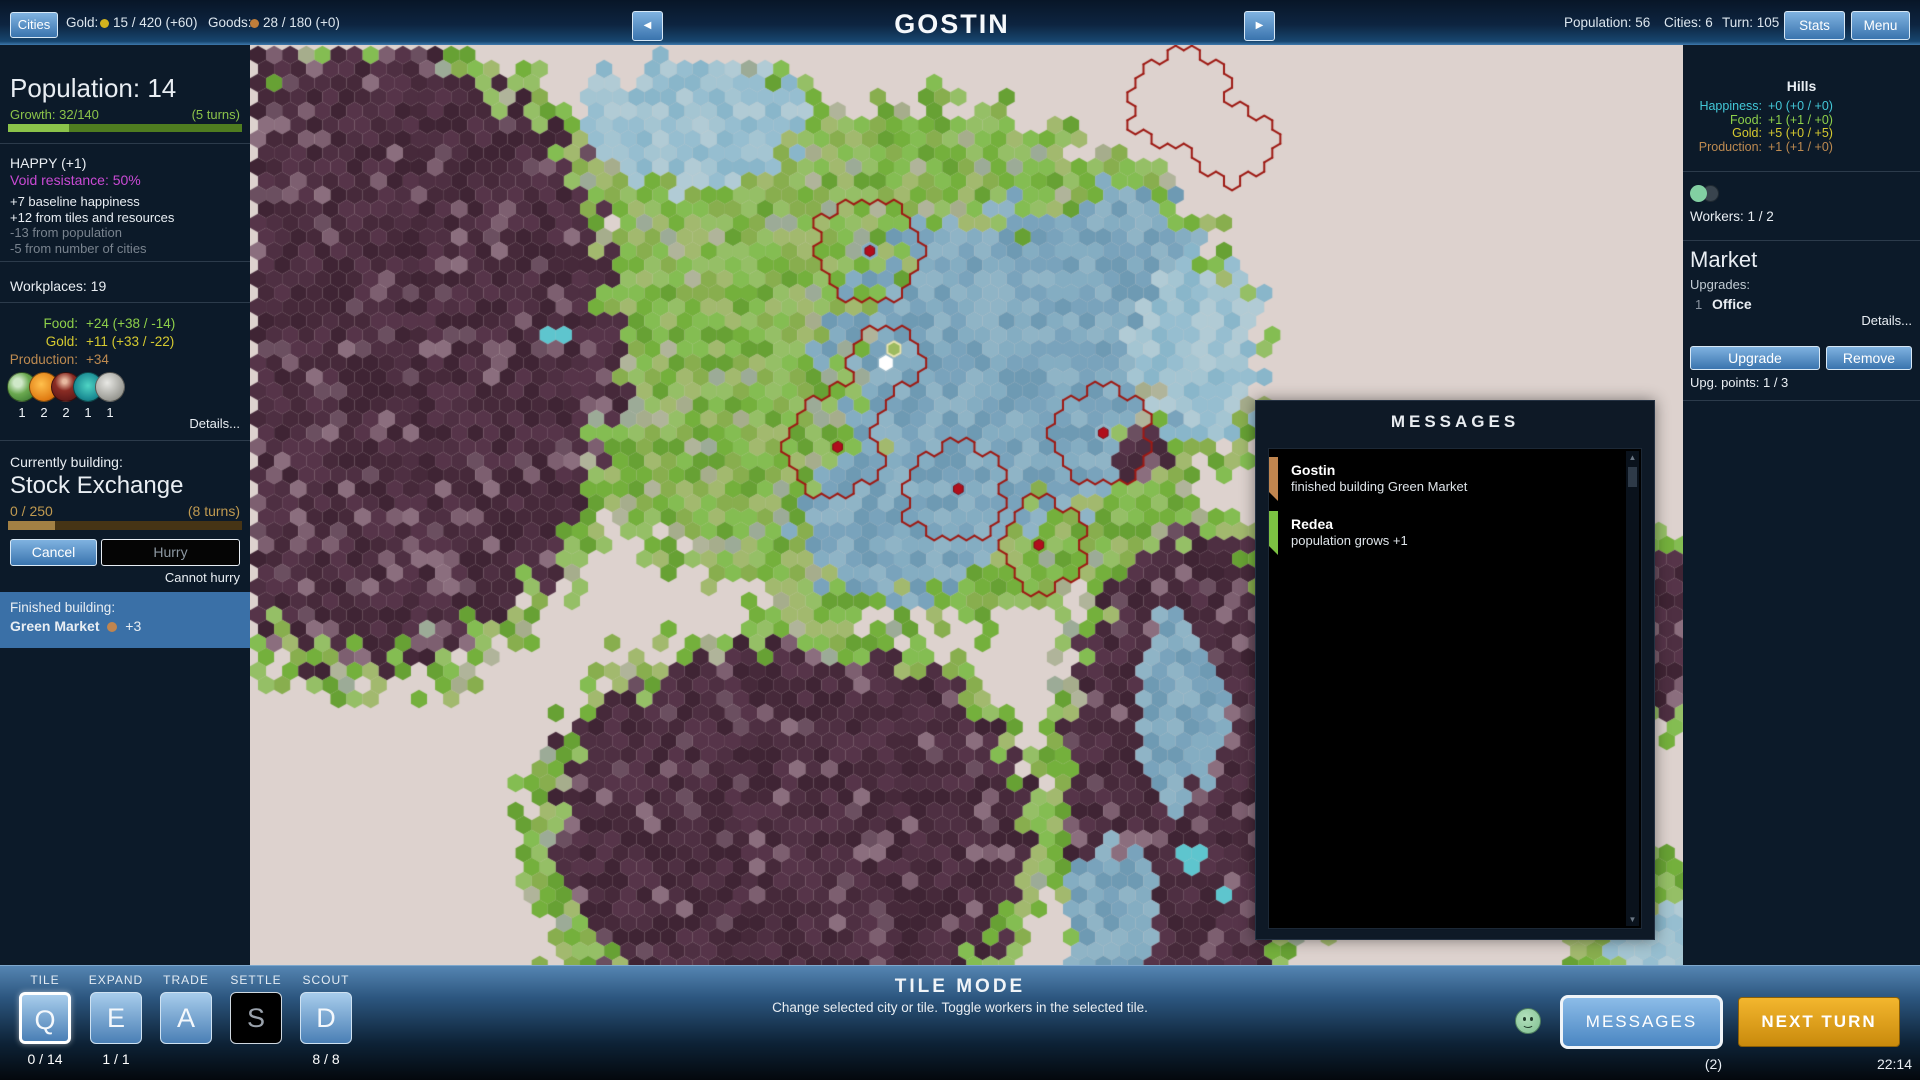 This screenshot has width=1920, height=1080. I want to click on mode-count-scout: 8 / 8, so click(326, 1059).